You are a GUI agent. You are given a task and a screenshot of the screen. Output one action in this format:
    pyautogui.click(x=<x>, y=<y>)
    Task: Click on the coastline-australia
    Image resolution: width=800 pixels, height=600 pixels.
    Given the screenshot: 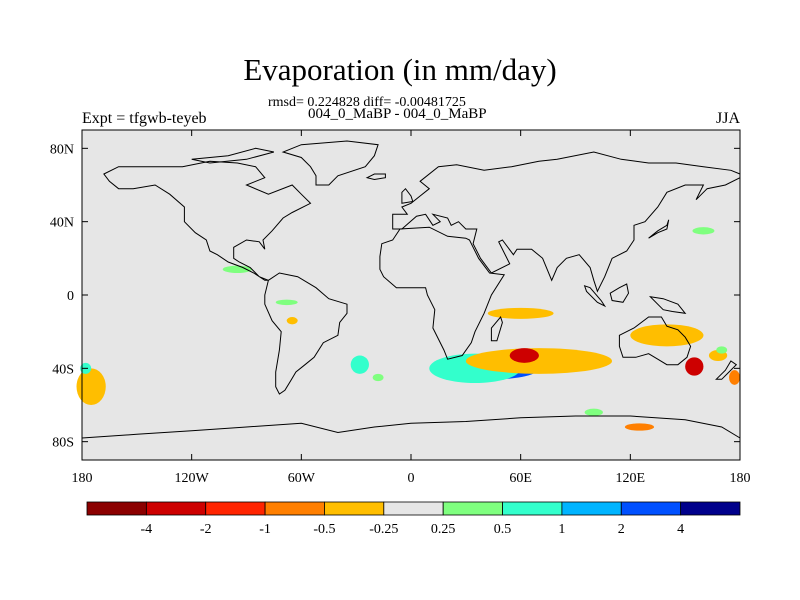 What is the action you would take?
    pyautogui.click(x=655, y=341)
    